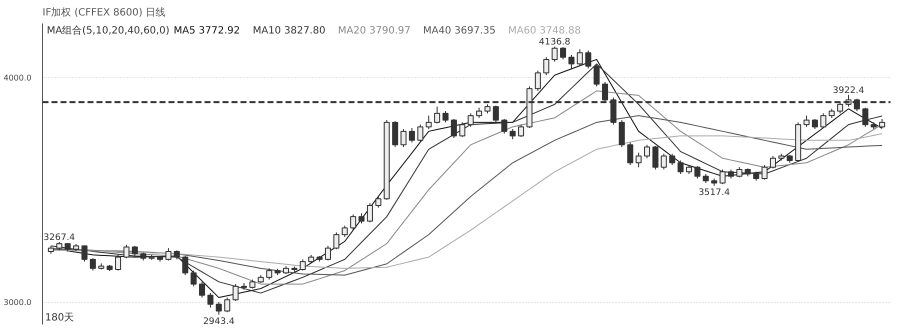 The width and height of the screenshot is (900, 328). I want to click on text: MA60 3748.88, so click(544, 31).